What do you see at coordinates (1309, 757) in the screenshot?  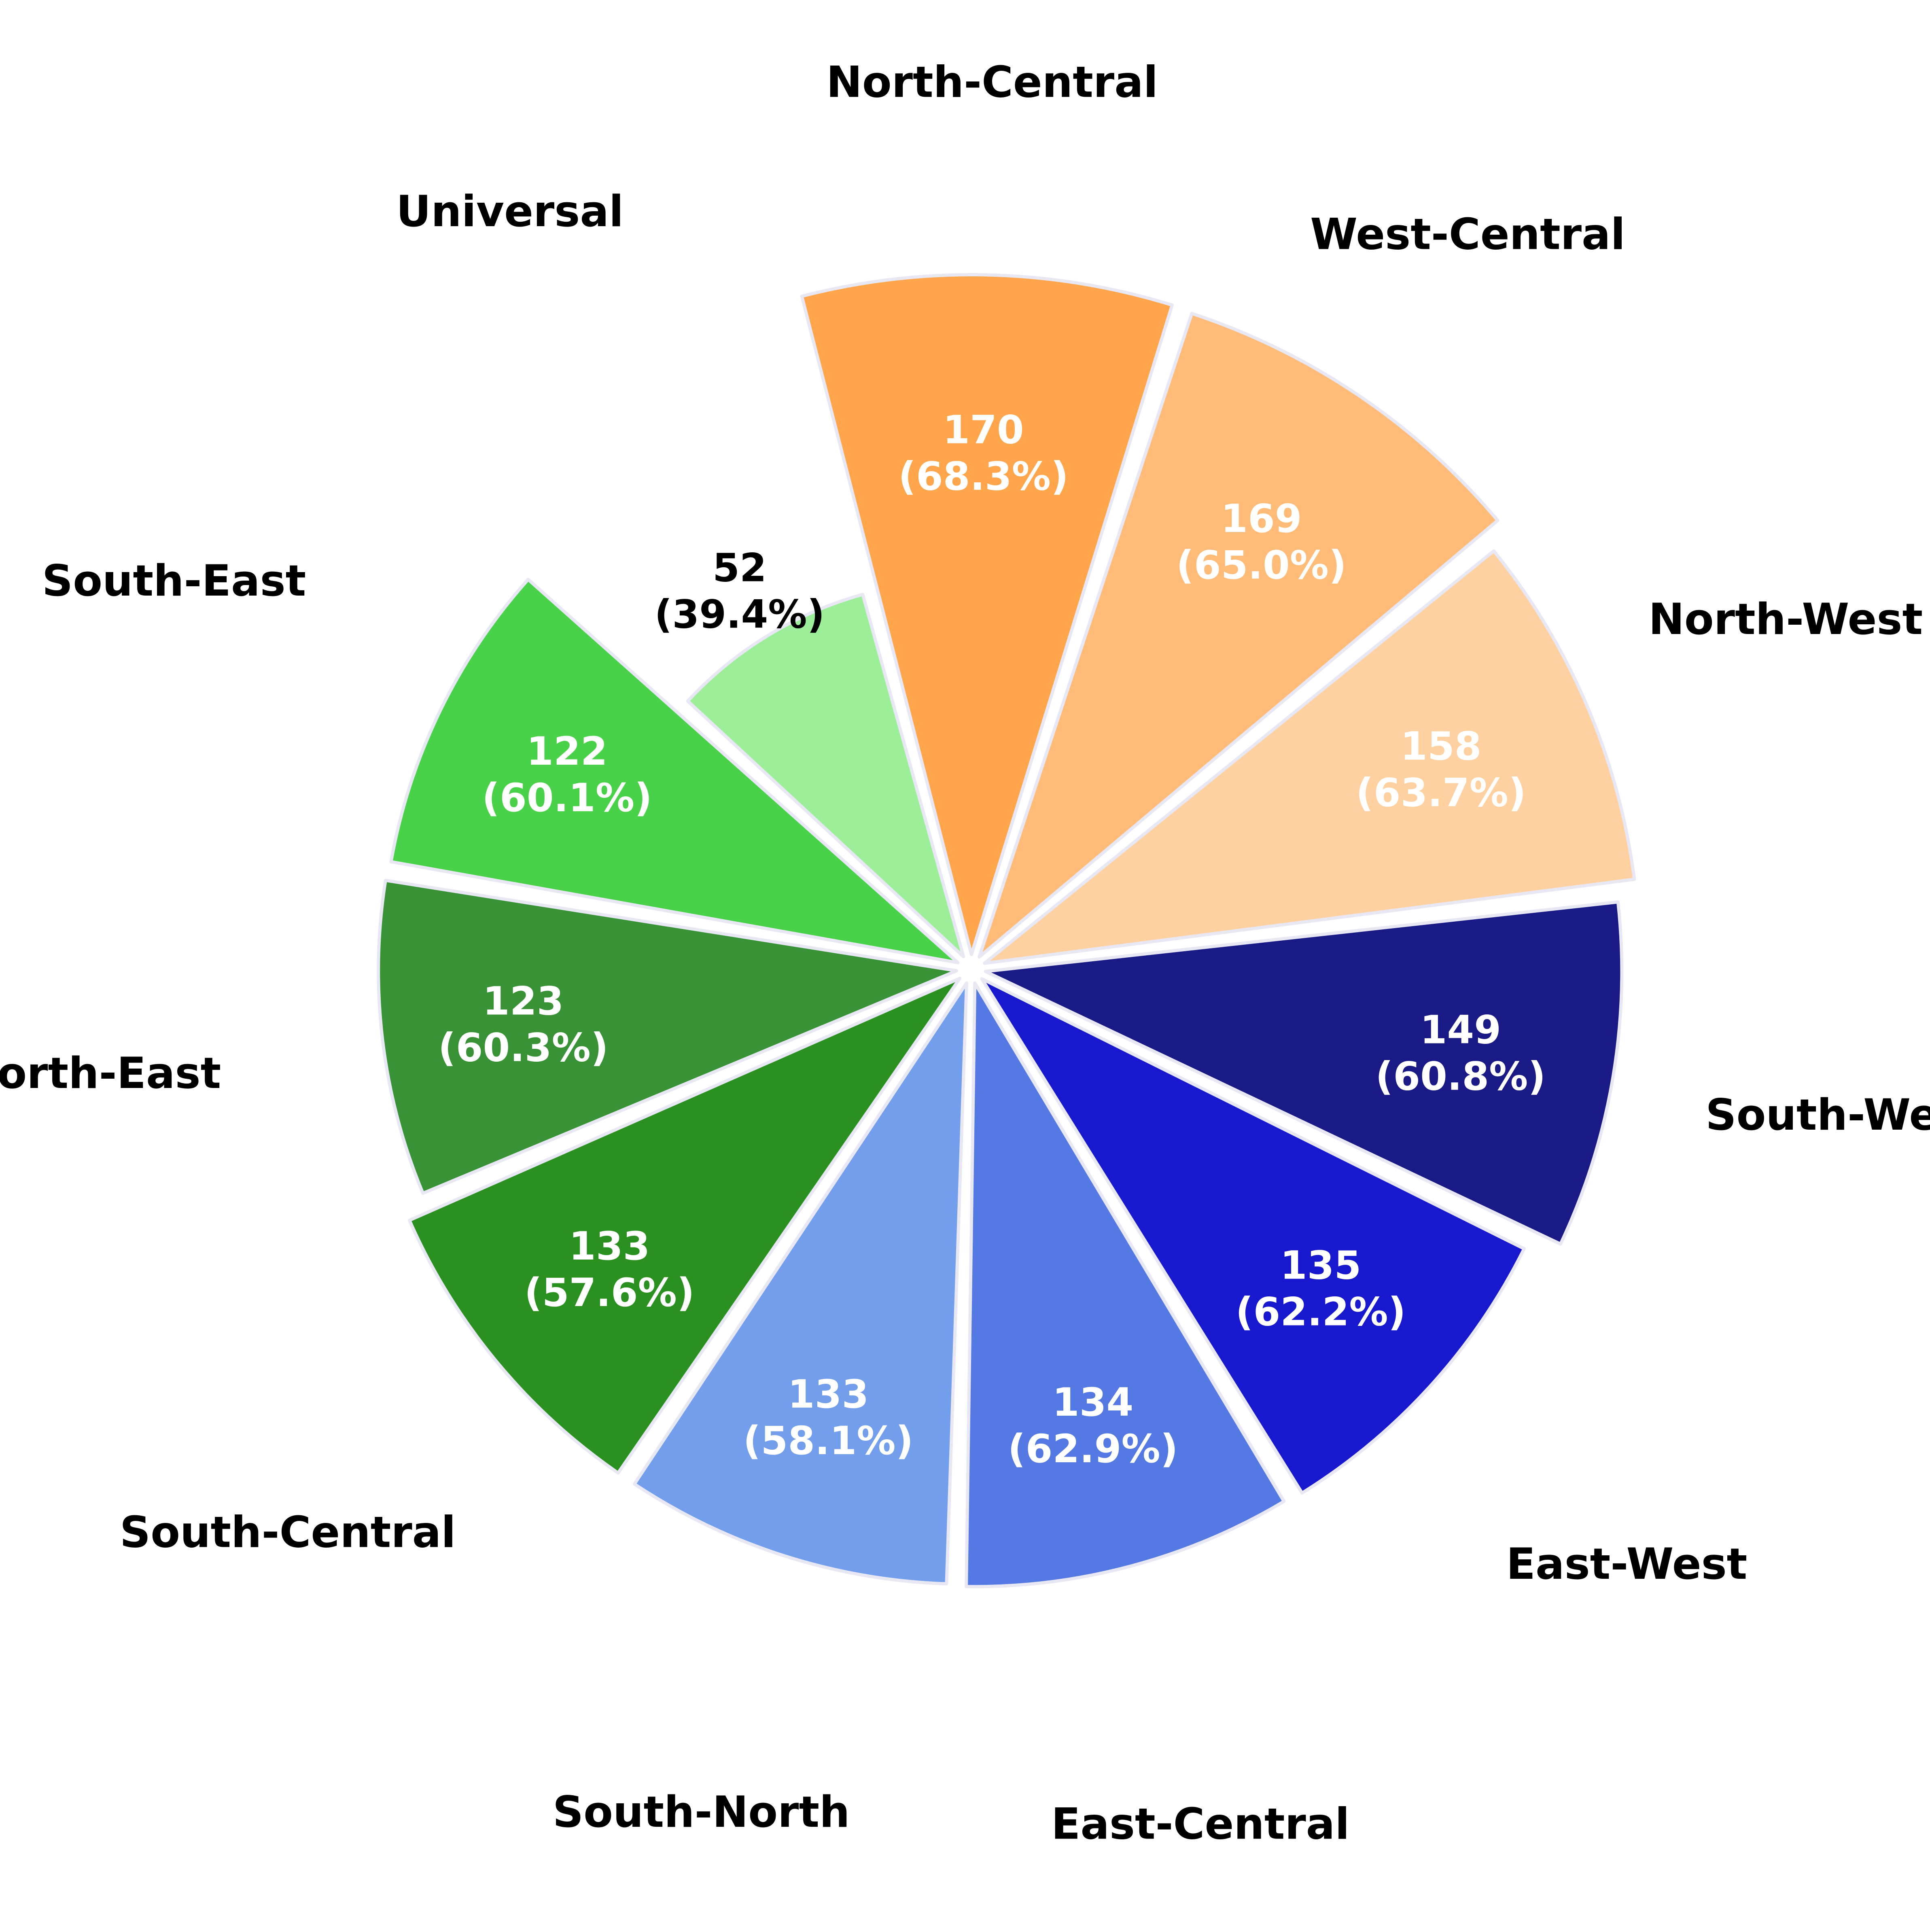 I see `wedge-north-west` at bounding box center [1309, 757].